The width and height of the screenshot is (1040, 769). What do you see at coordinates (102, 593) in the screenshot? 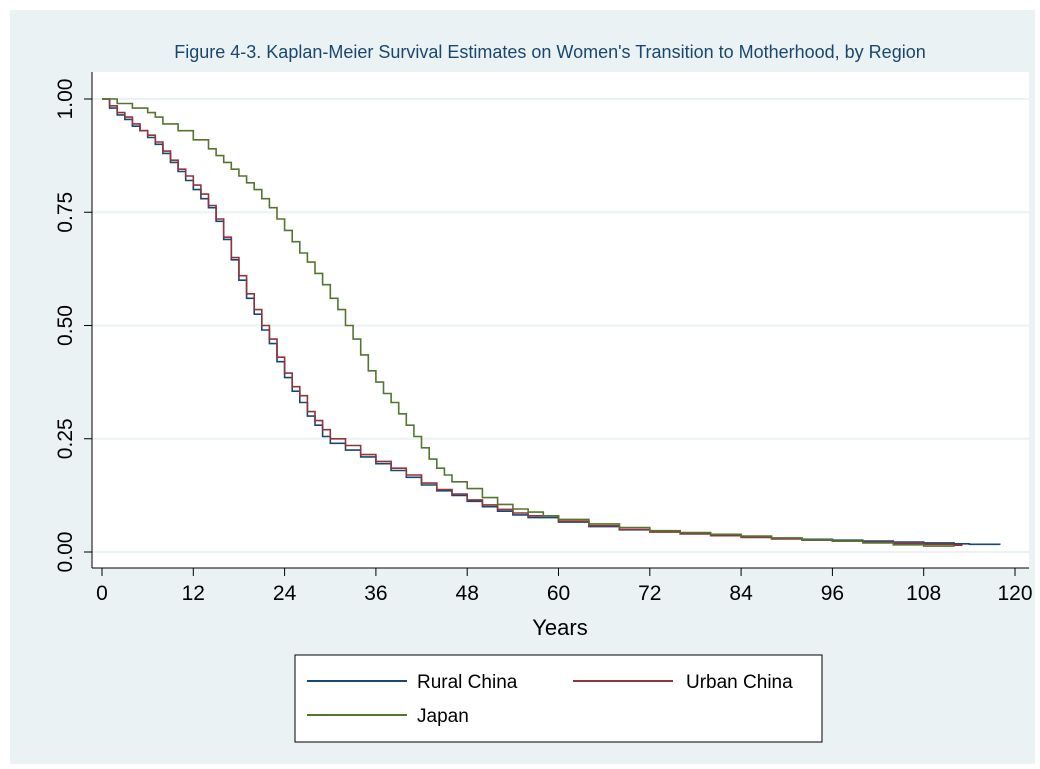
I see `x-tick-label: 0` at bounding box center [102, 593].